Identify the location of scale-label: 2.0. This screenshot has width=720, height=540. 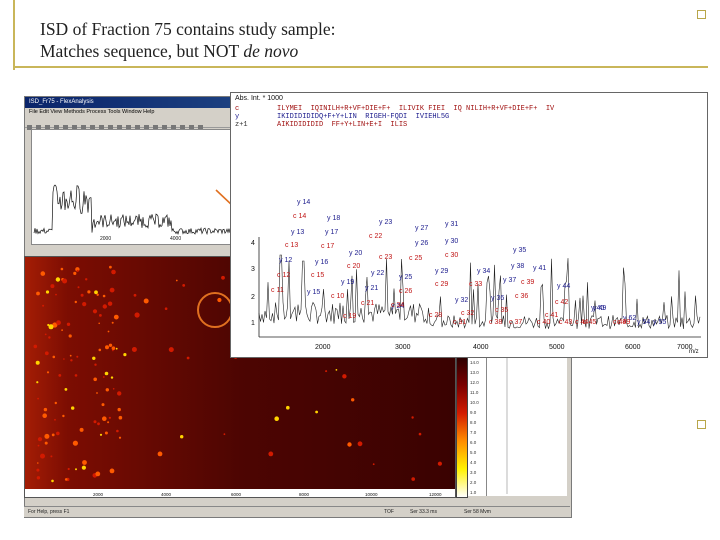
(473, 482).